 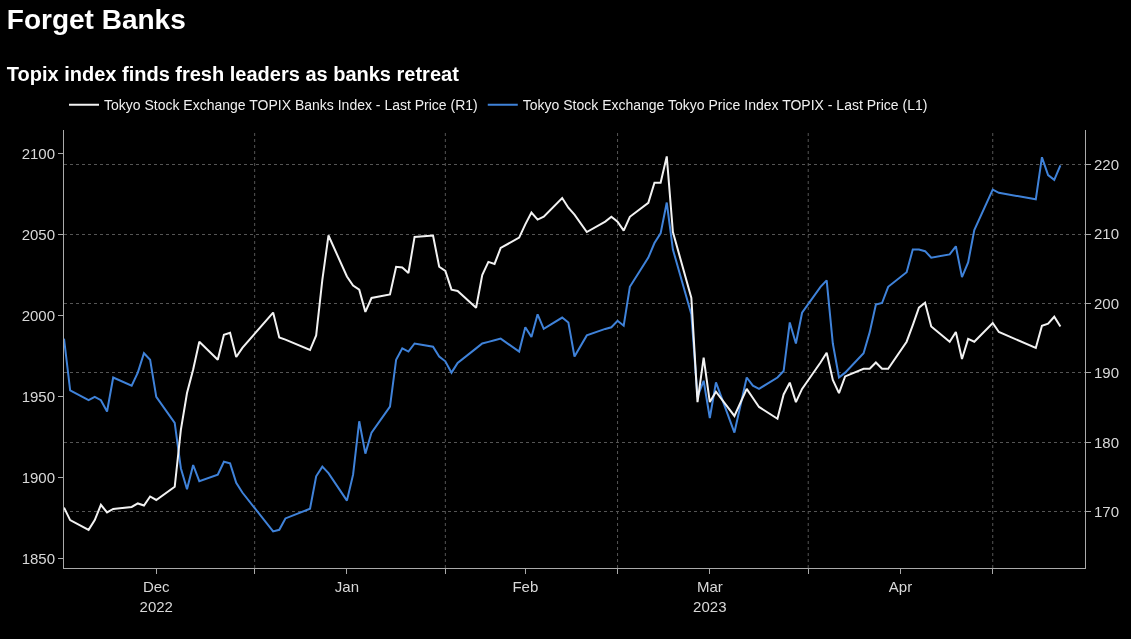 I want to click on chart-title: Forget Banks, so click(x=96, y=20).